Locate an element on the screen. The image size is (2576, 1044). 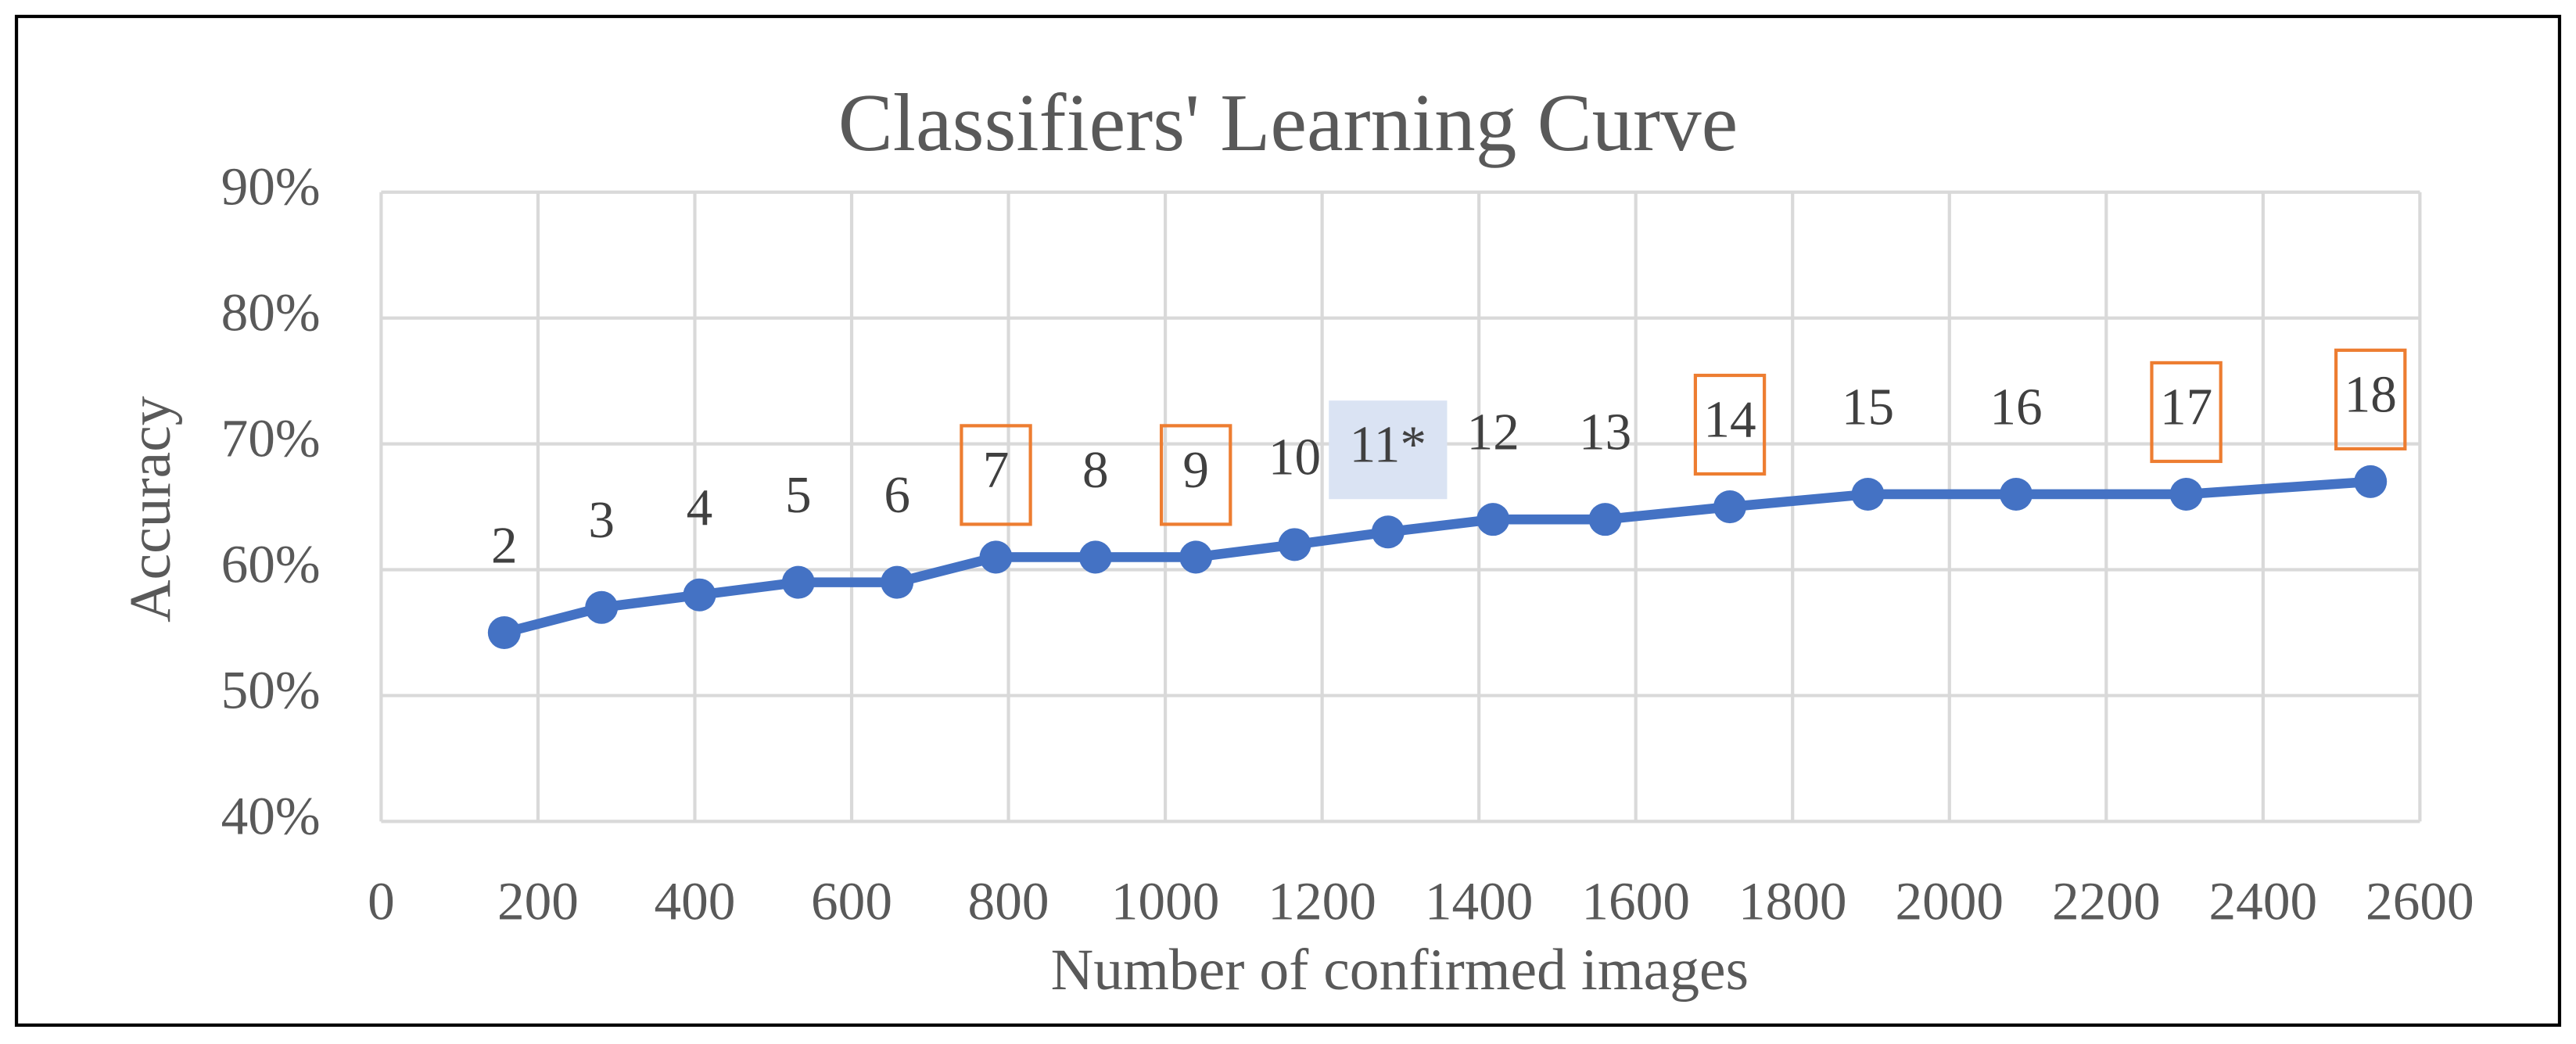
point-label: 3 is located at coordinates (601, 519).